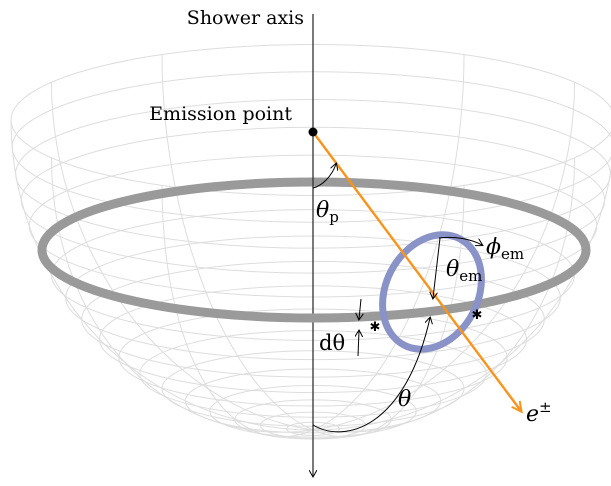 The width and height of the screenshot is (611, 486). What do you see at coordinates (358, 344) in the screenshot?
I see `dtheta-arrow-bottom` at bounding box center [358, 344].